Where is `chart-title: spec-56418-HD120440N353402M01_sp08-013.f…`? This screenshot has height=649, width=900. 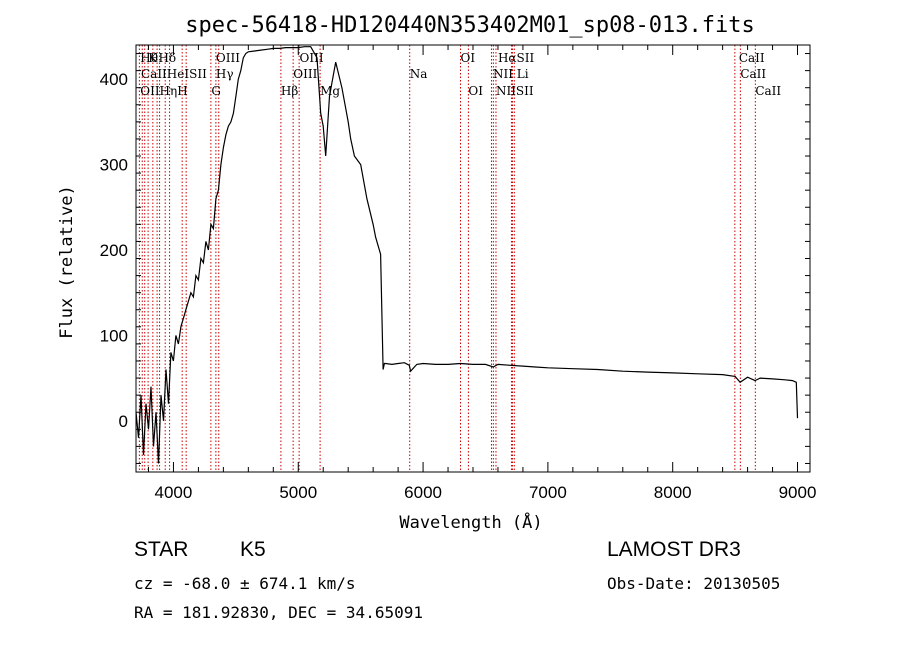
chart-title: spec-56418-HD120440N353402M01_sp08-013.f… is located at coordinates (470, 25).